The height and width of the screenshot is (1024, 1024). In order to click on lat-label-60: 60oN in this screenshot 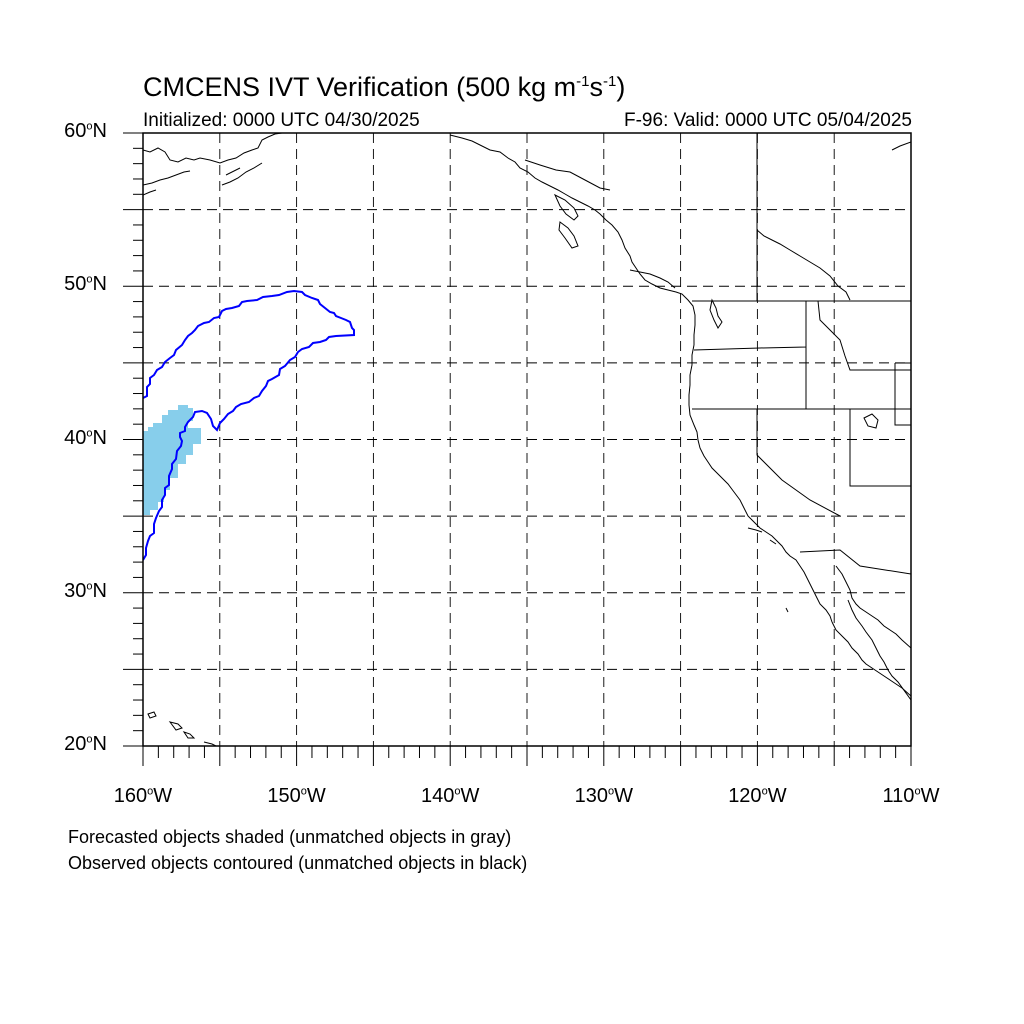, I will do `click(77, 131)`.